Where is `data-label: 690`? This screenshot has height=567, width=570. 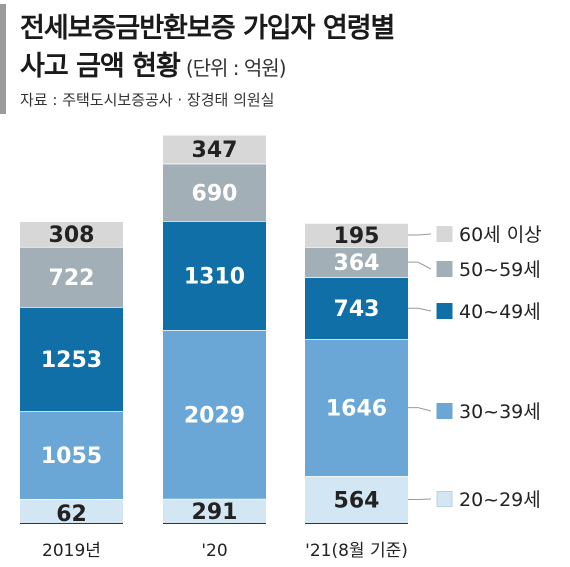 data-label: 690 is located at coordinates (215, 193).